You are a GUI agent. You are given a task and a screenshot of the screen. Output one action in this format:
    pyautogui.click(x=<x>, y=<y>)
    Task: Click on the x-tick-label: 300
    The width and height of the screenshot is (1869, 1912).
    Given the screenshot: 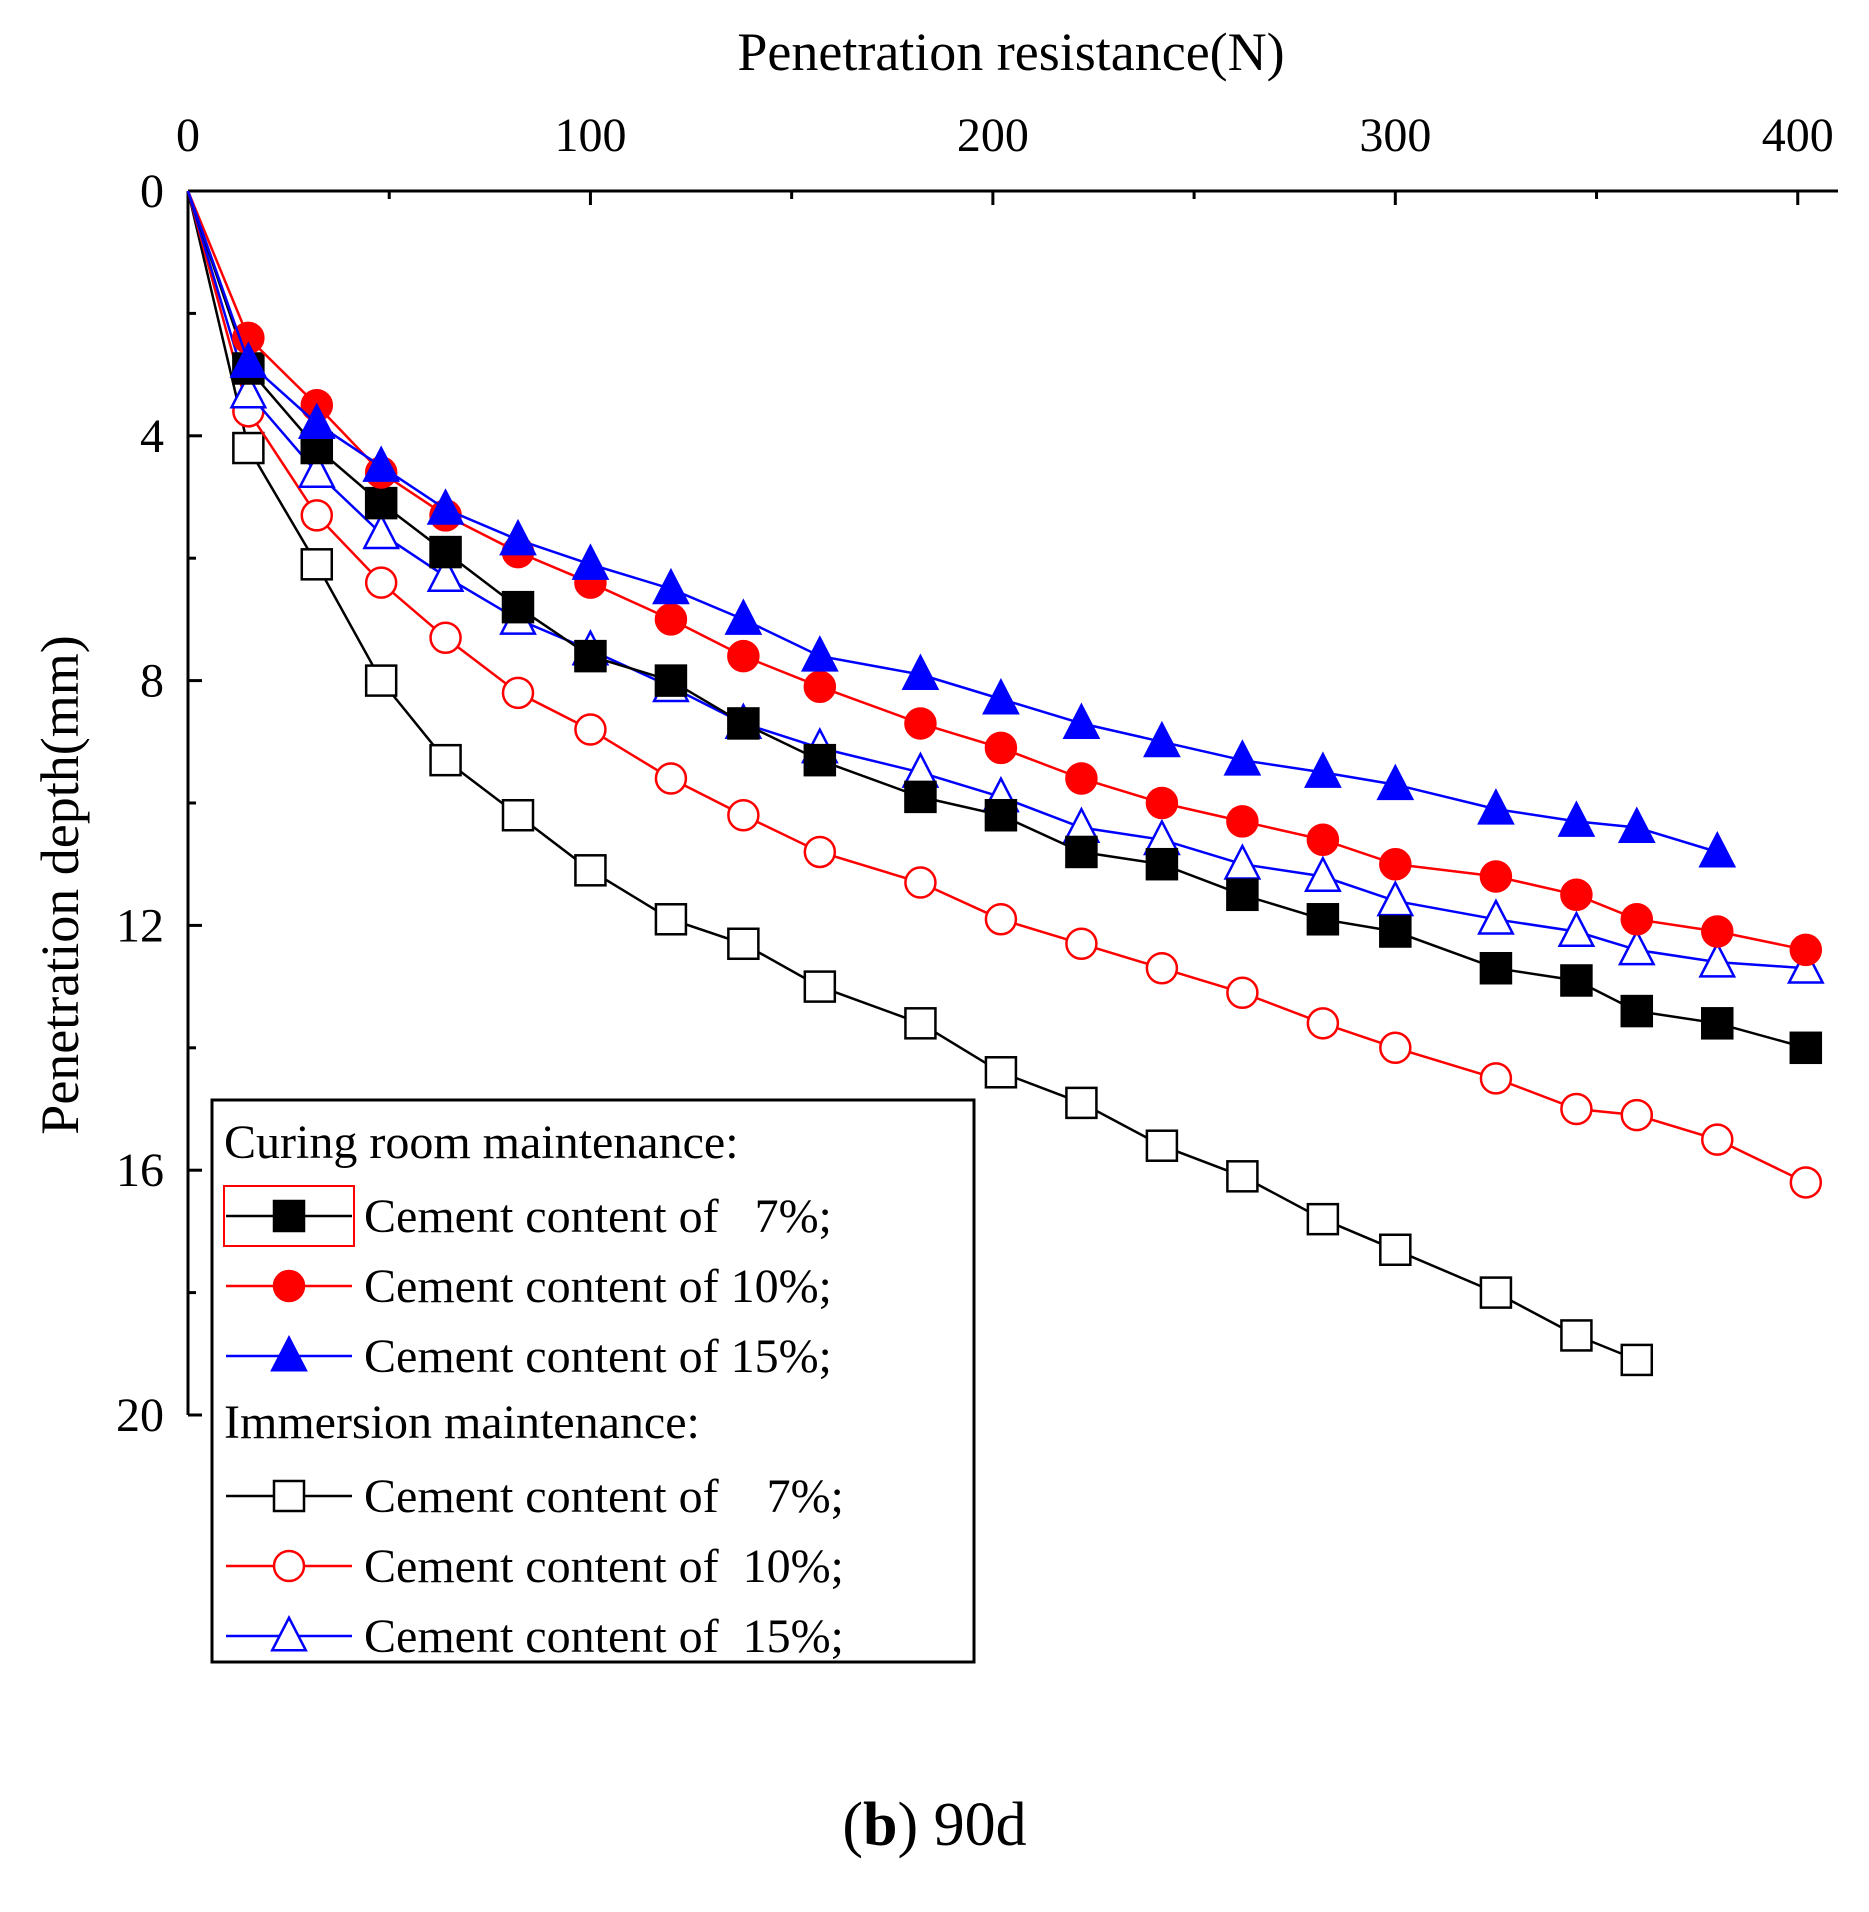 What is the action you would take?
    pyautogui.click(x=1395, y=135)
    